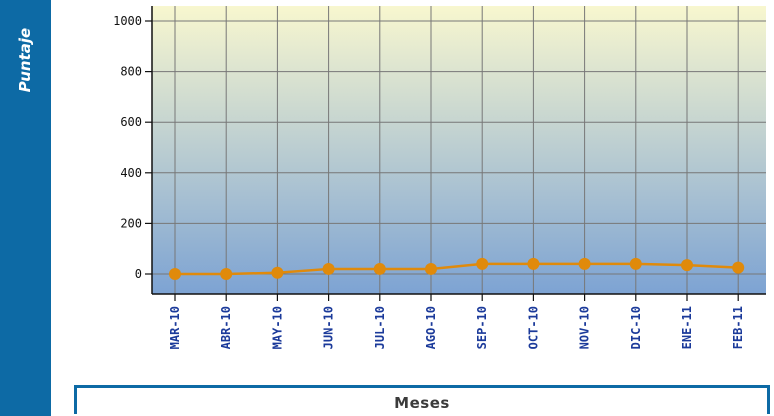 The height and width of the screenshot is (416, 774). What do you see at coordinates (138, 274) in the screenshot?
I see `y-tick-label: 0` at bounding box center [138, 274].